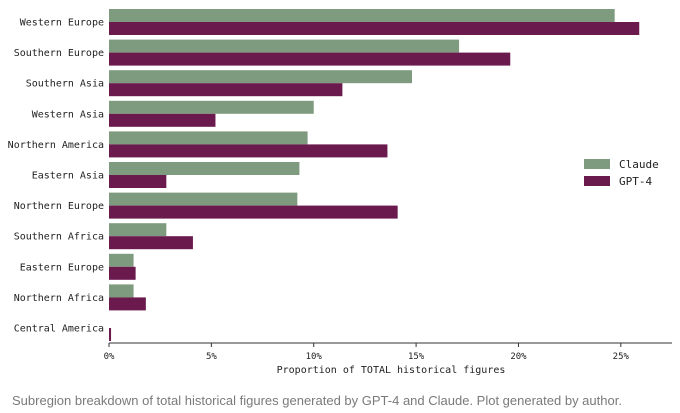  Describe the element at coordinates (621, 357) in the screenshot. I see `x-tick-label-5: 25%` at that location.